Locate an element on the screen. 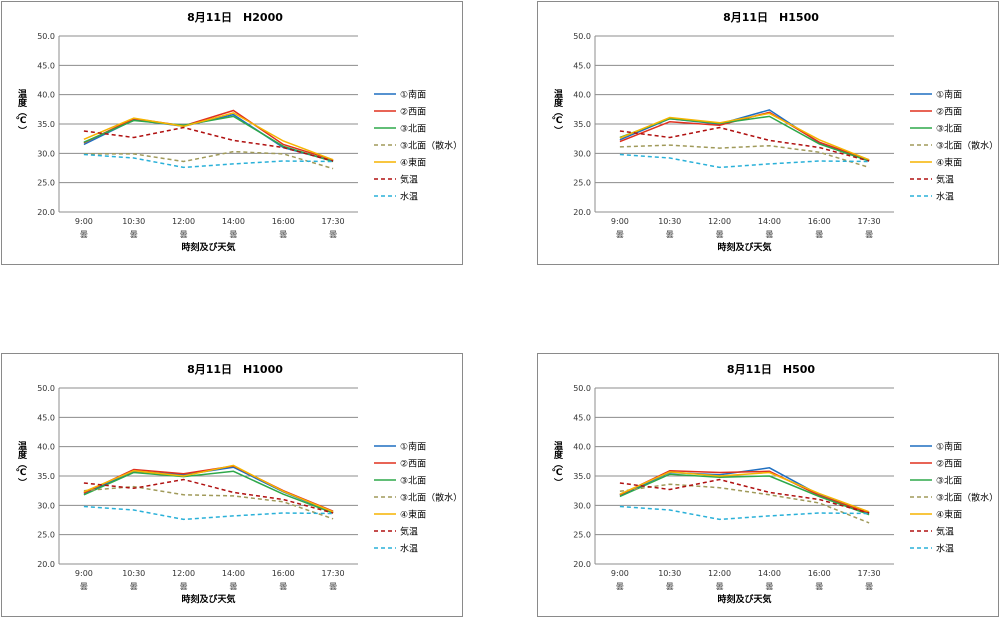 The image size is (1000, 618). legend-label: ①南面 is located at coordinates (413, 95).